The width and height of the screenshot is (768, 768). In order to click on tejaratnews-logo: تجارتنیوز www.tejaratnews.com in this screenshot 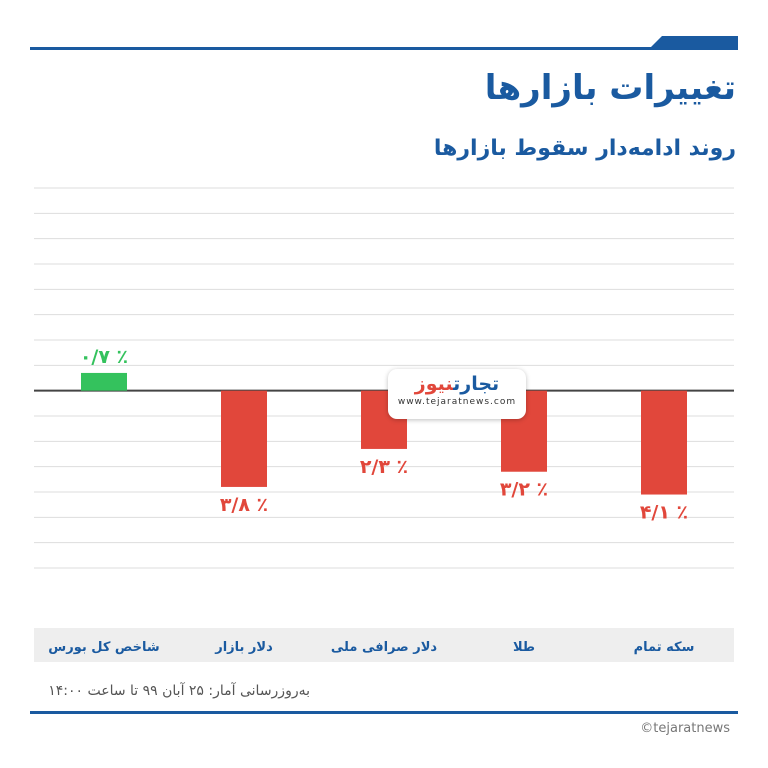, I will do `click(457, 394)`.